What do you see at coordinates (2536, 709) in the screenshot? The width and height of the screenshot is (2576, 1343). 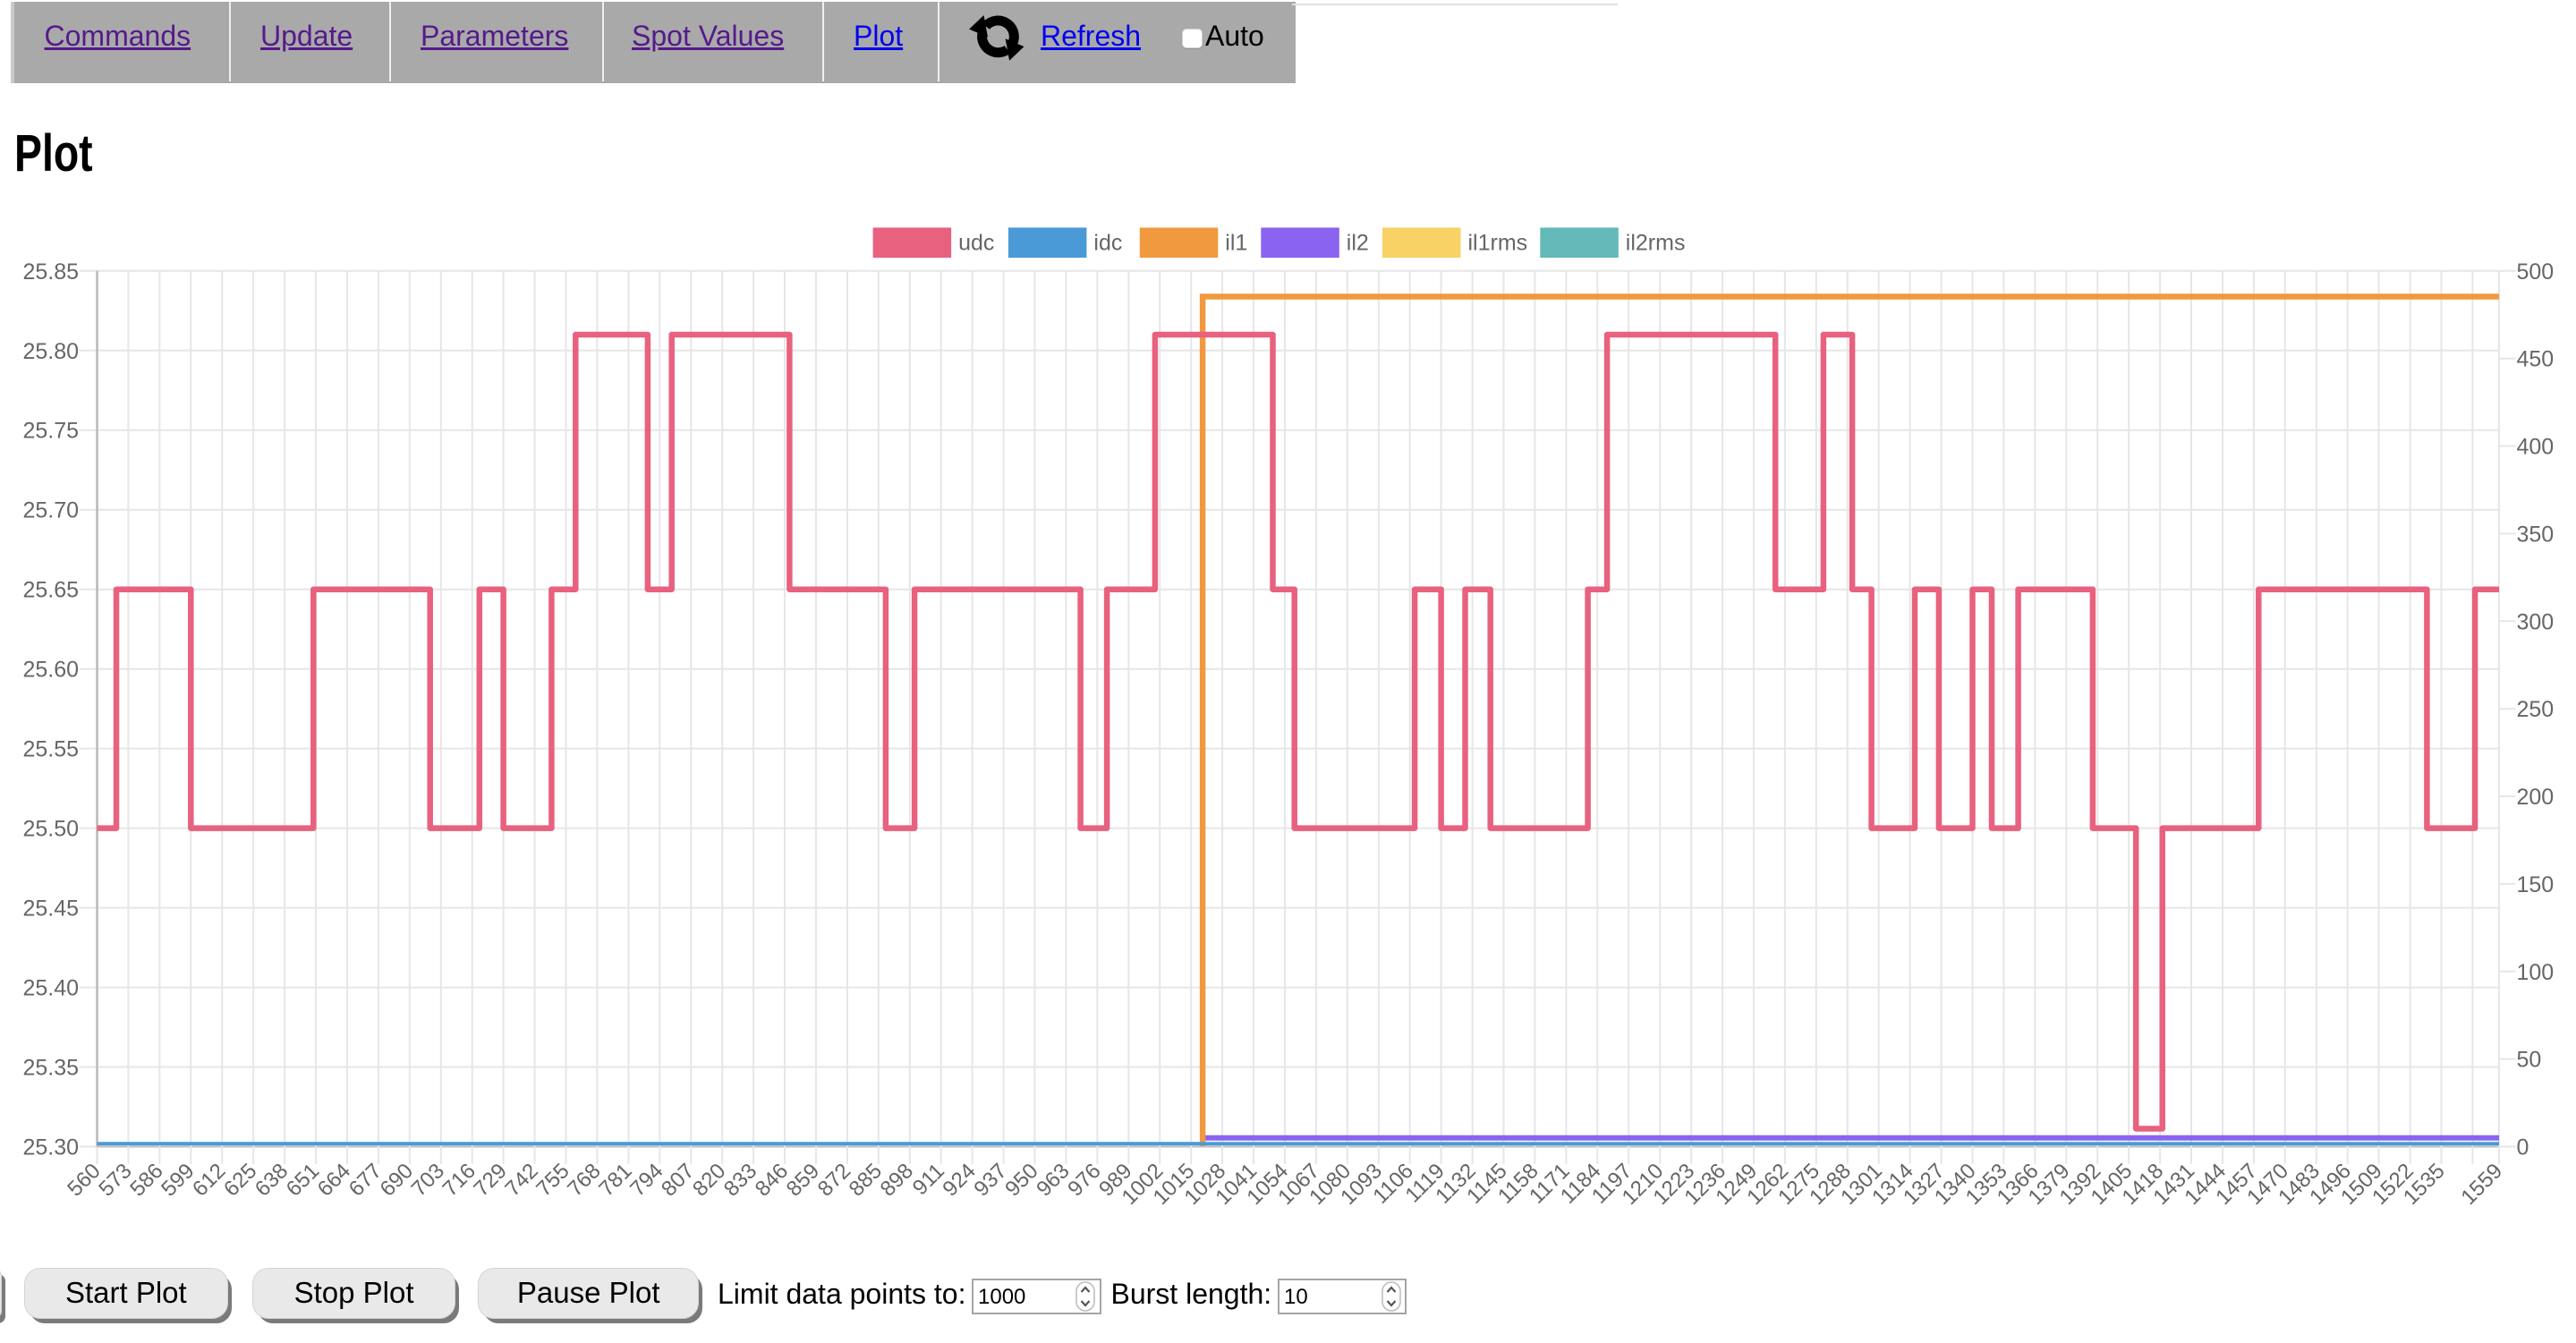 I see `svg-text: 250` at bounding box center [2536, 709].